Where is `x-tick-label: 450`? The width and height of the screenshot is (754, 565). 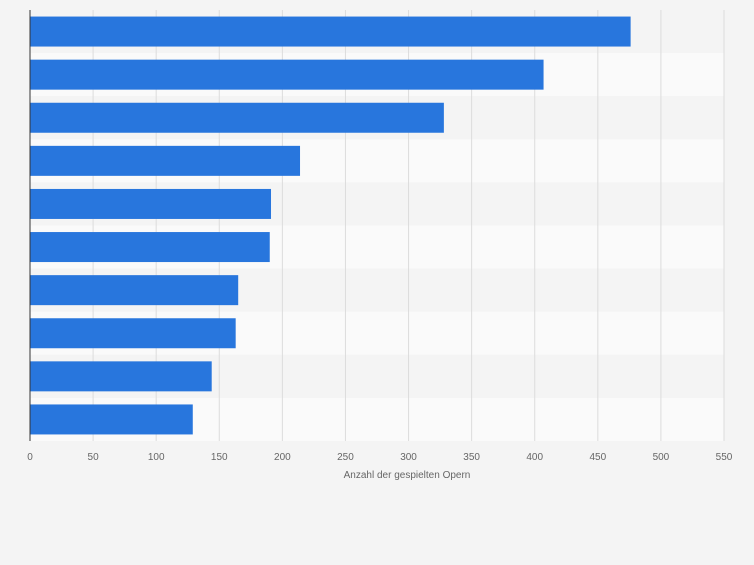 x-tick-label: 450 is located at coordinates (597, 457).